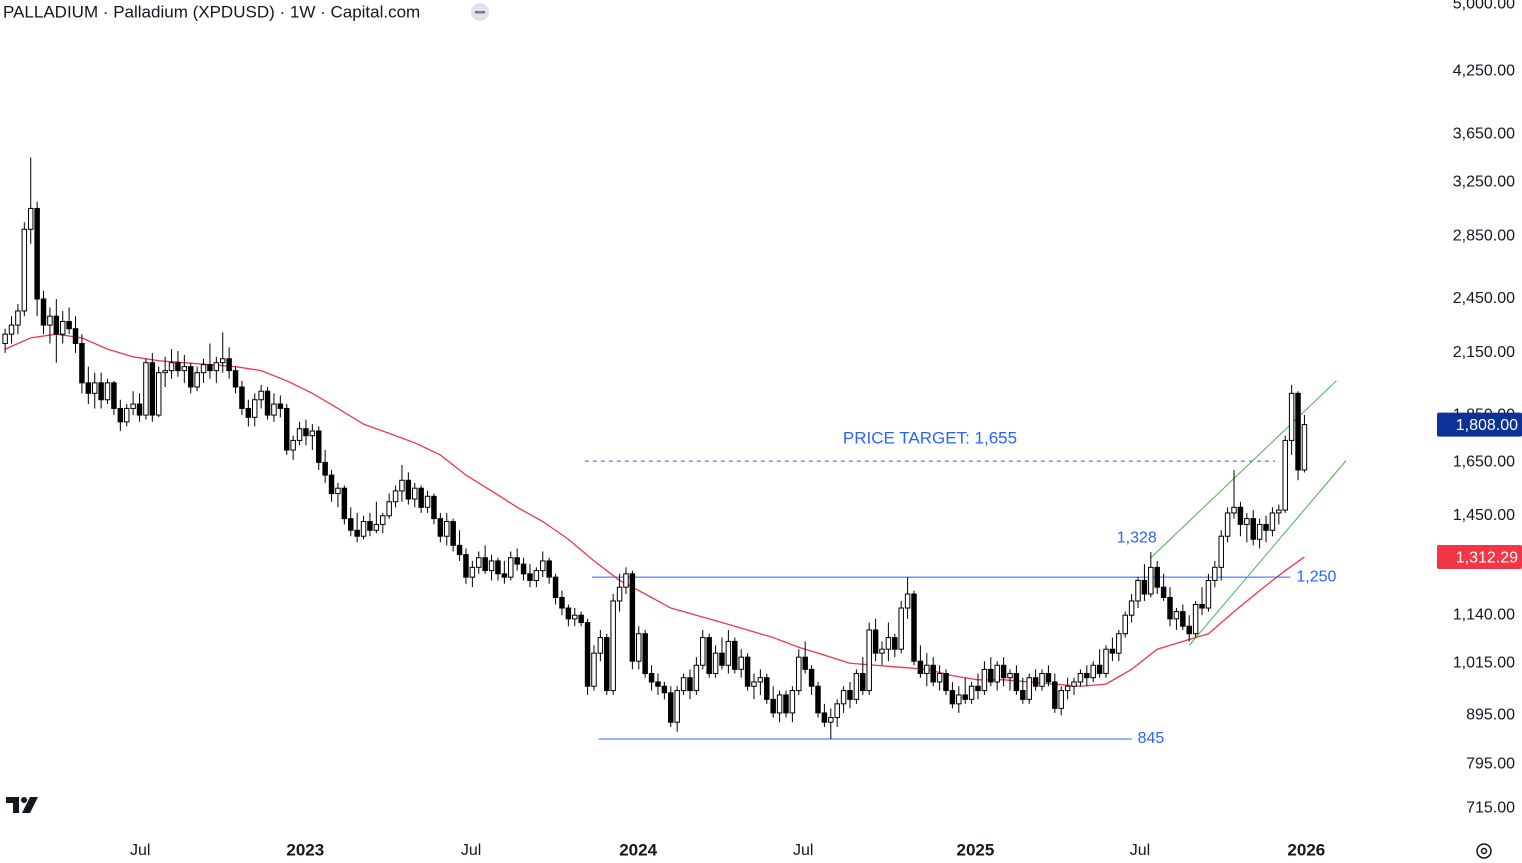  What do you see at coordinates (1484, 236) in the screenshot?
I see `y-tick-label: 2,850.00` at bounding box center [1484, 236].